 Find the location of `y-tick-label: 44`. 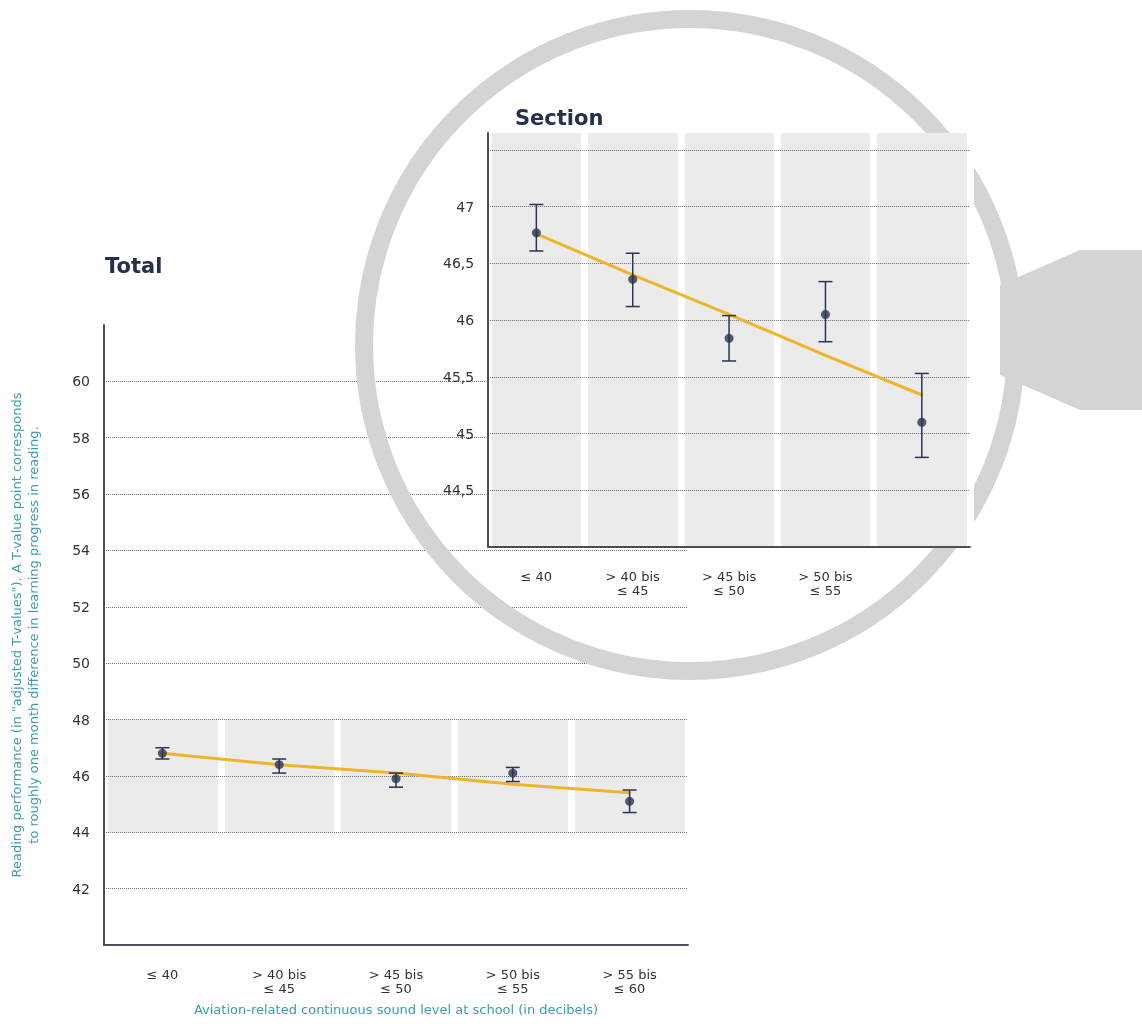

y-tick-label: 44 is located at coordinates (81, 832).